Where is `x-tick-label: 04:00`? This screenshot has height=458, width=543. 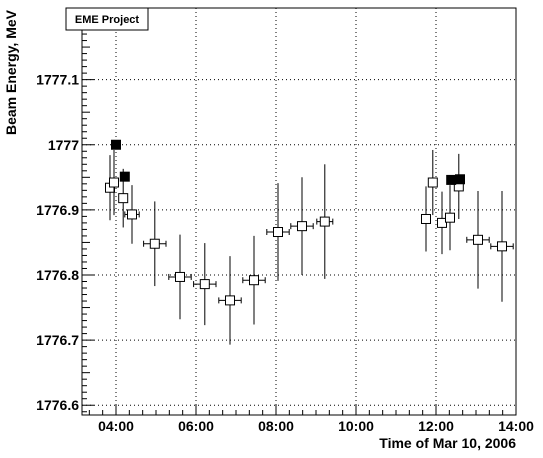
x-tick-label: 04:00 is located at coordinates (116, 426).